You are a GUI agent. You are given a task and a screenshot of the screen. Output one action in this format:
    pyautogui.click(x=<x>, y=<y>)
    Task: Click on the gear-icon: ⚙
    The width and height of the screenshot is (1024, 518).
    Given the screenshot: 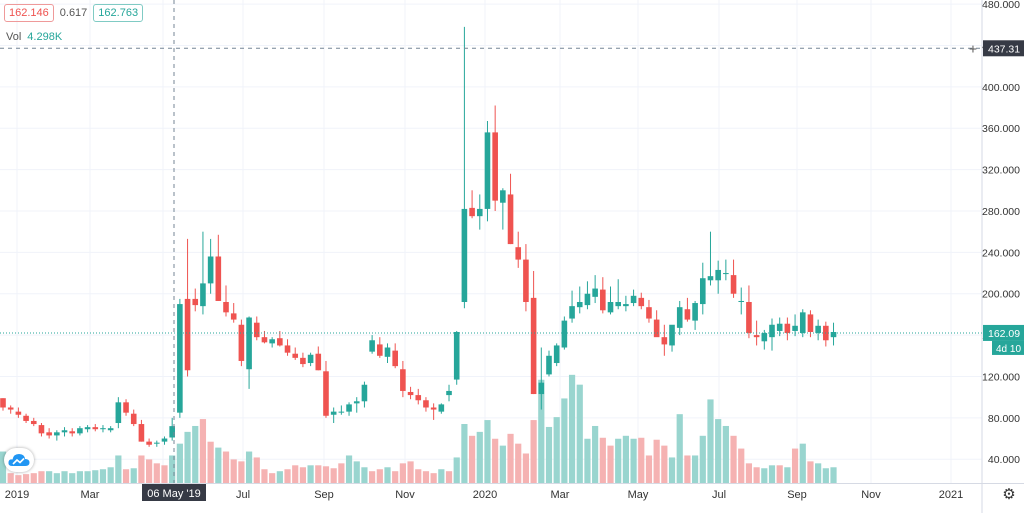 What is the action you would take?
    pyautogui.click(x=1009, y=494)
    